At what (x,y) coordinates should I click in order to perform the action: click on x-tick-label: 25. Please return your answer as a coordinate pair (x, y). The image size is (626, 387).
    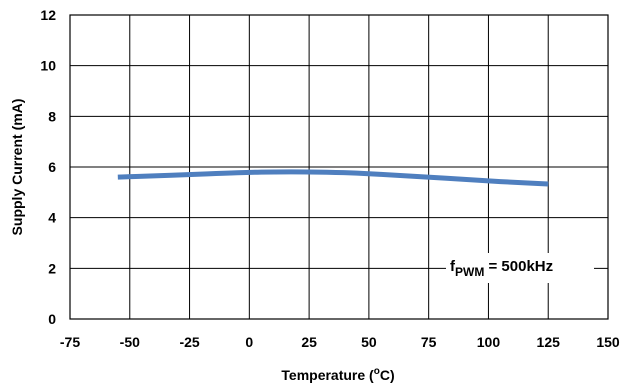
    Looking at the image, I should click on (309, 342).